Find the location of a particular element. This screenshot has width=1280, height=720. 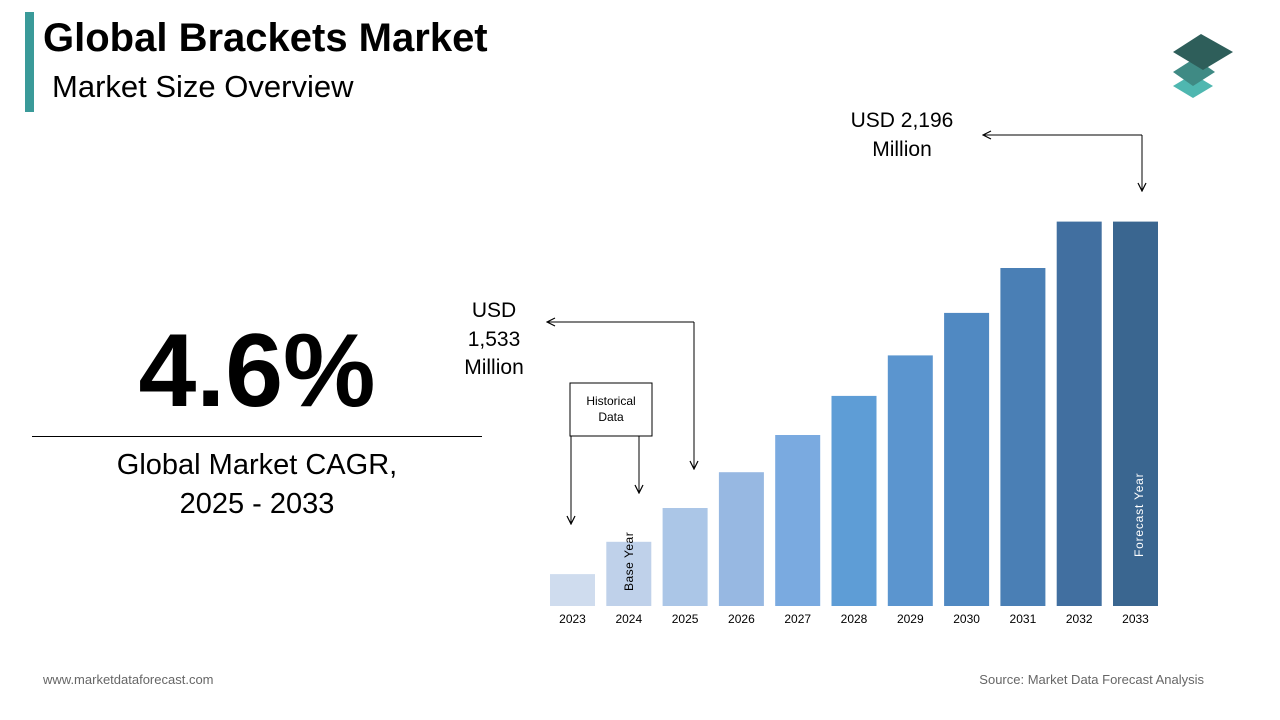

bar-2029 is located at coordinates (910, 480).